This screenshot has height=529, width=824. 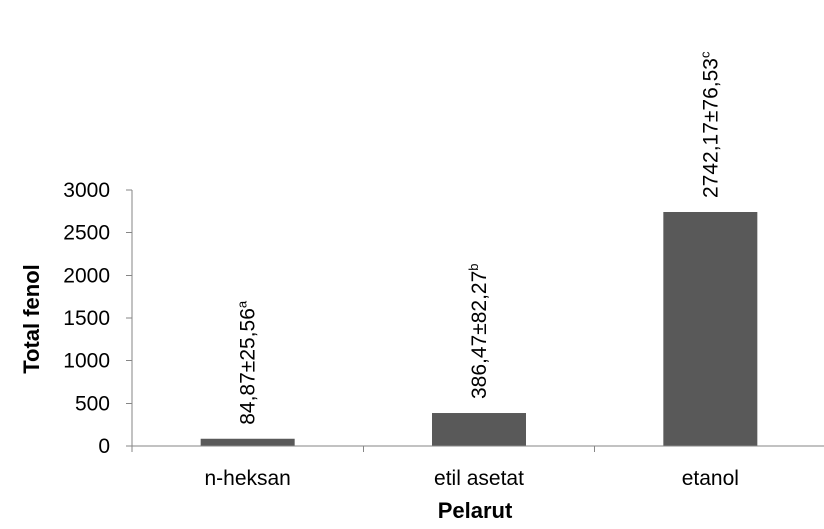 What do you see at coordinates (704, 54) in the screenshot?
I see `data-label-superscript: c` at bounding box center [704, 54].